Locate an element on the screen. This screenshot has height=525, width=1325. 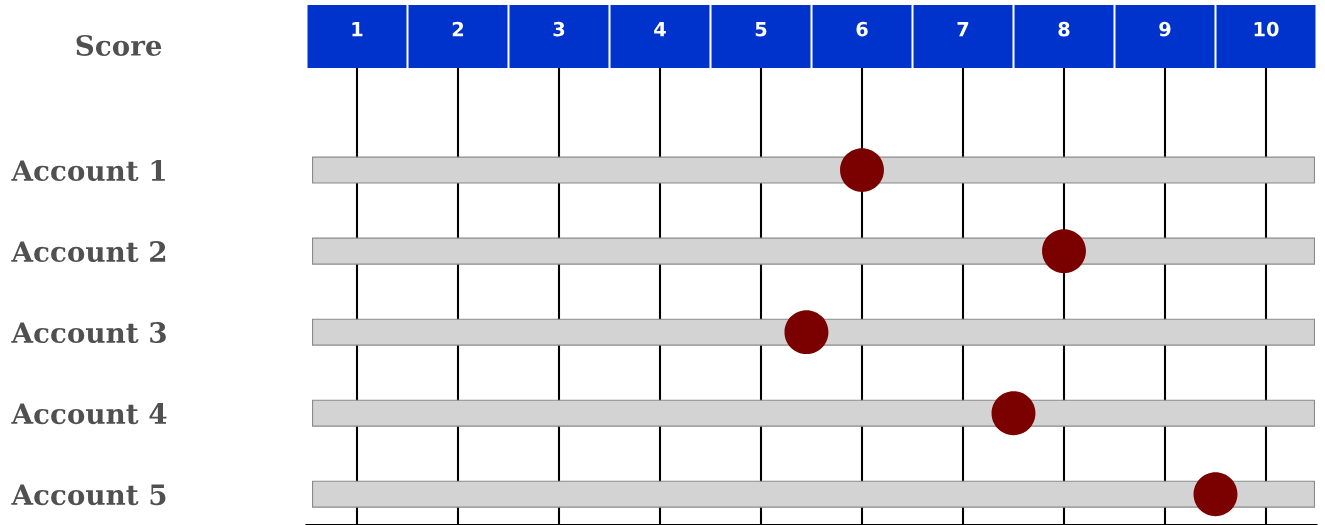
x-tick-label: 8 is located at coordinates (1064, 29).